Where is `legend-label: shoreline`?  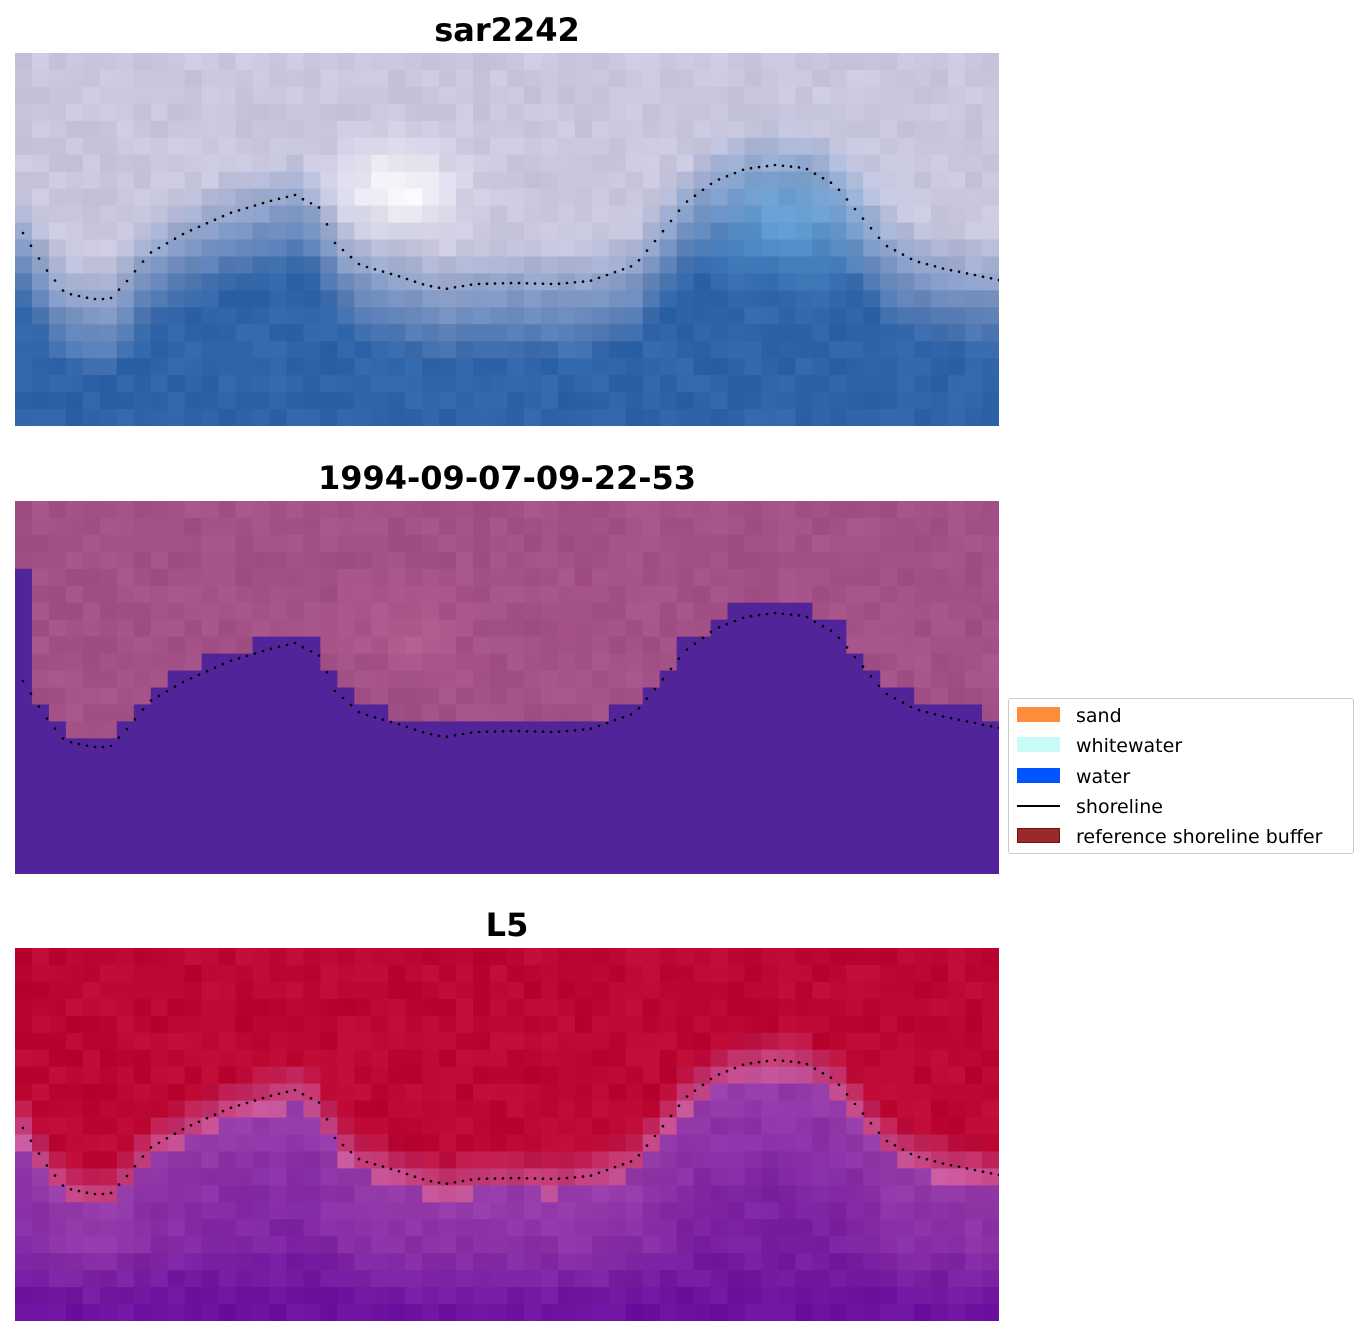
legend-label: shoreline is located at coordinates (1119, 807).